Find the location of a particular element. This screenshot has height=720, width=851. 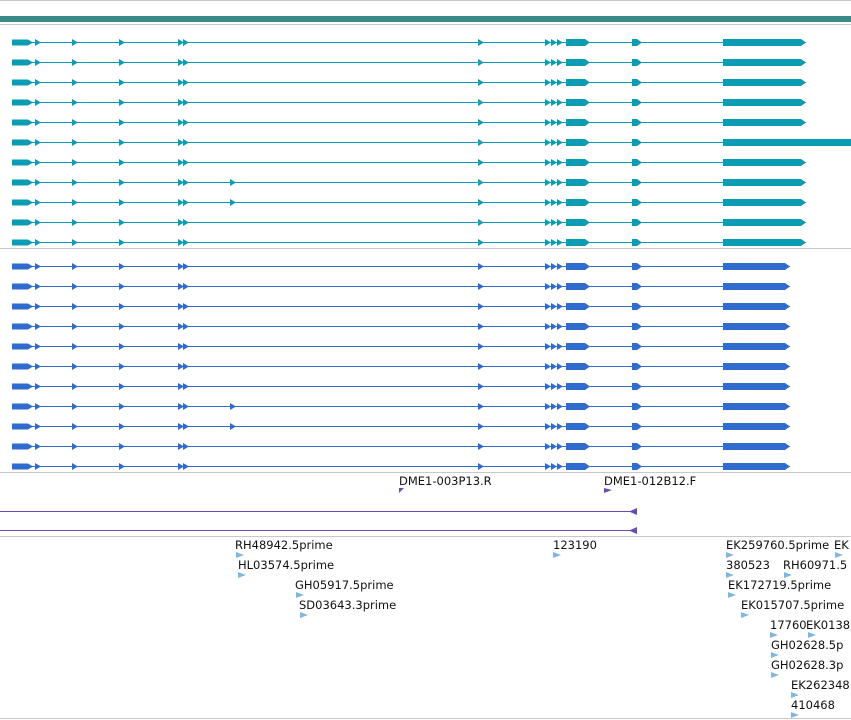

est-label: EK262348 is located at coordinates (820, 685).